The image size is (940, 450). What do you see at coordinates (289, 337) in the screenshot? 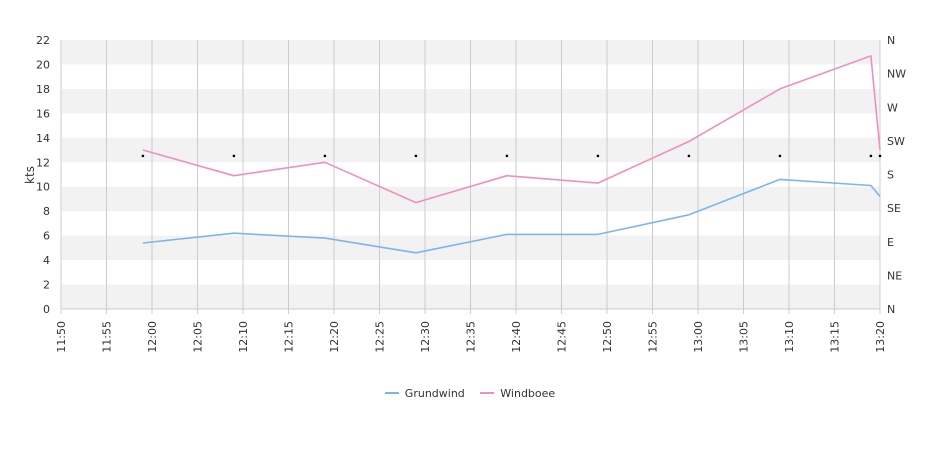
I see `x-tick-label: 12:15` at bounding box center [289, 337].